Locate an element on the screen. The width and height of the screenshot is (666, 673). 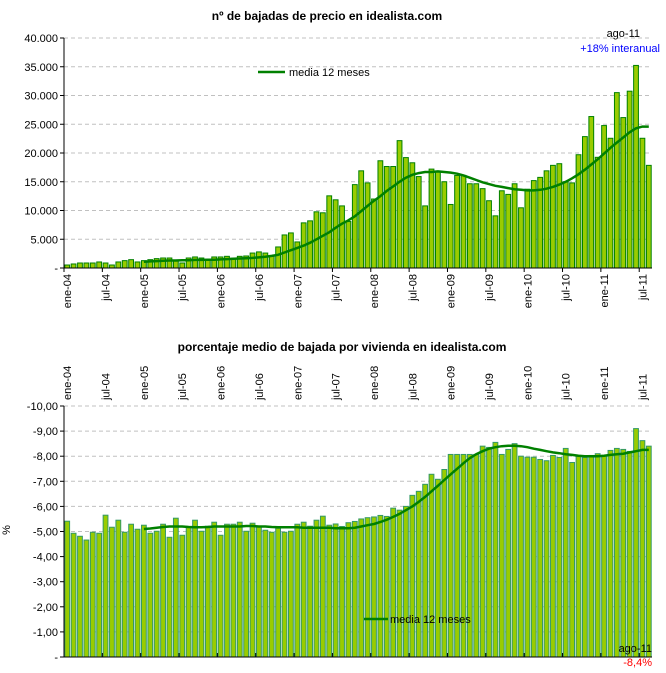
y-tick-label: -1,00 is located at coordinates (45, 633).